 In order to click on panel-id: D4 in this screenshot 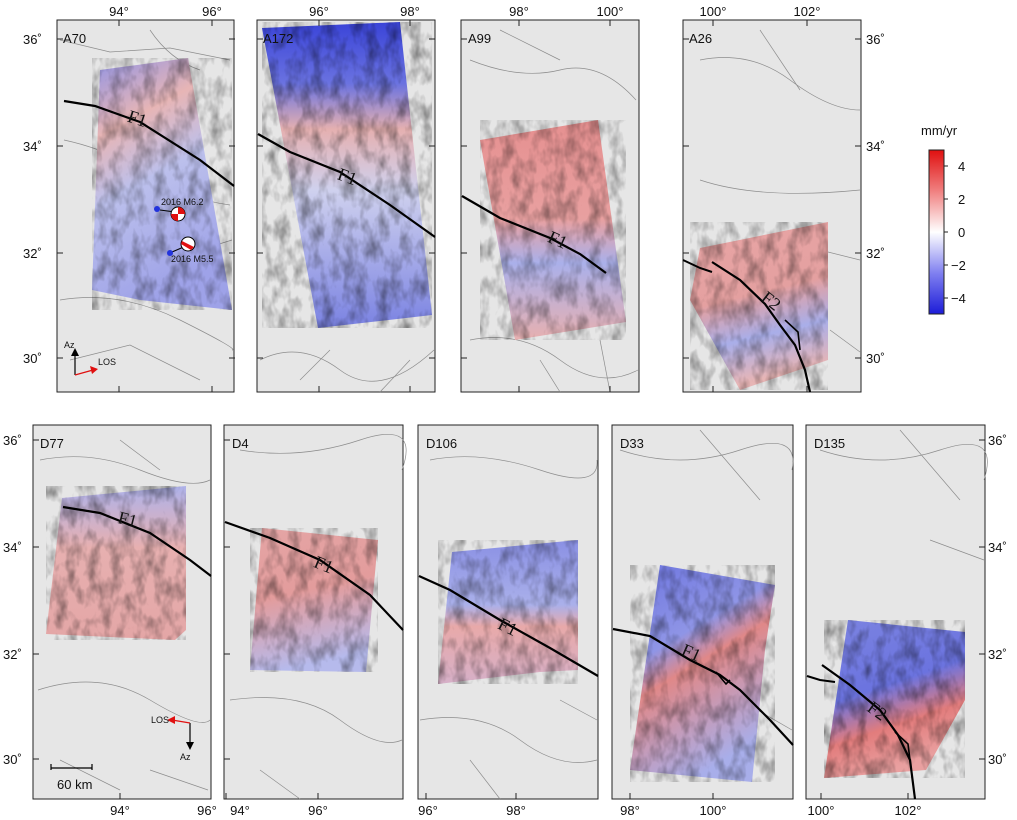, I will do `click(240, 443)`.